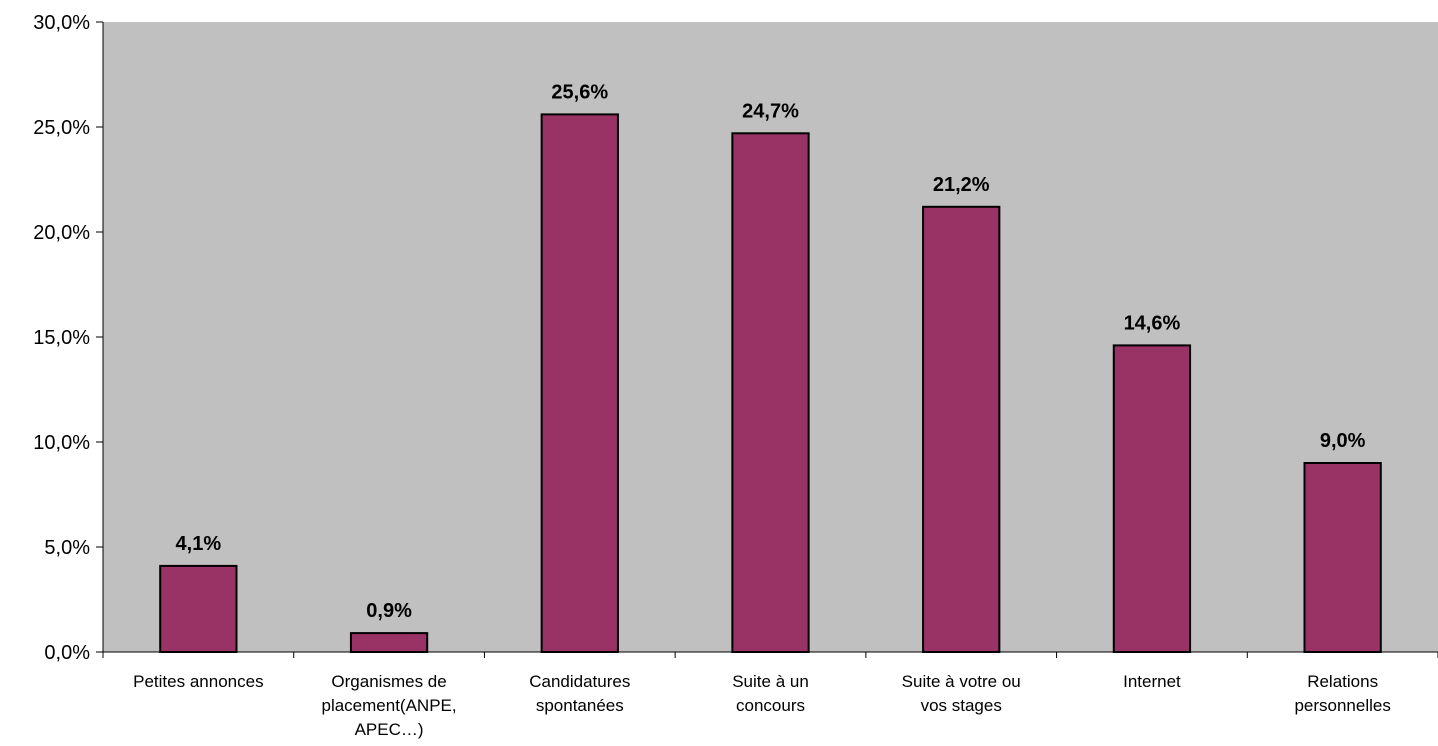 This screenshot has height=746, width=1438. What do you see at coordinates (199, 544) in the screenshot?
I see `data-label: 4,1%` at bounding box center [199, 544].